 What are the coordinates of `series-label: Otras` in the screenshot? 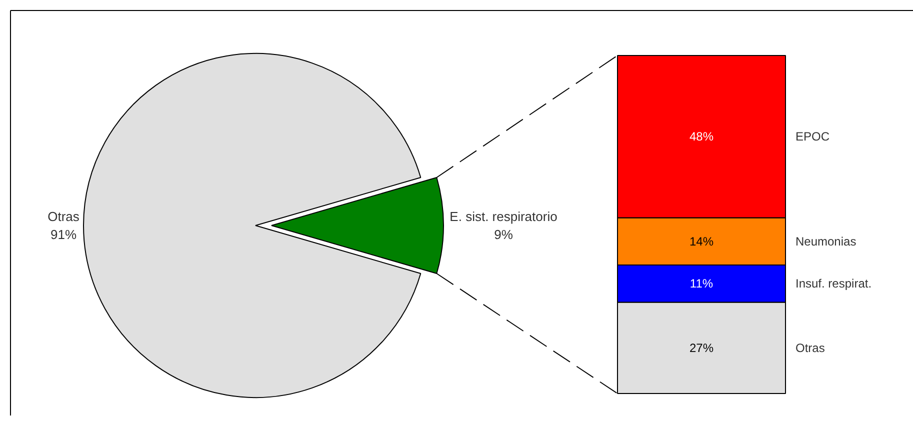 It's located at (810, 347).